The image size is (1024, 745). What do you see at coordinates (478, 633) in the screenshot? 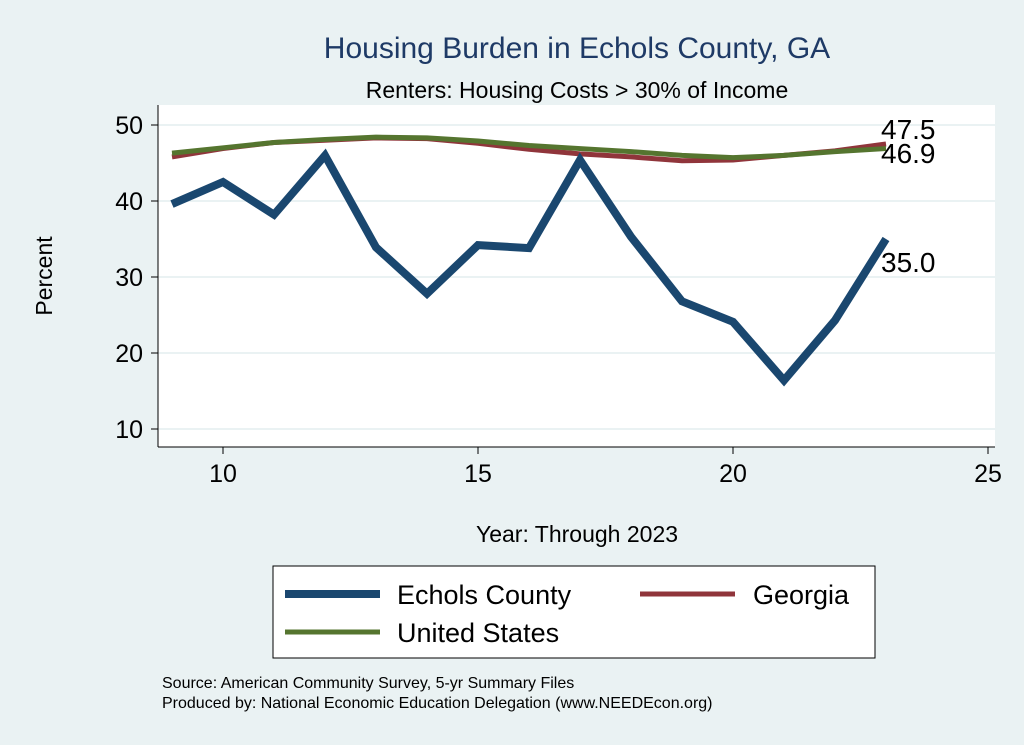
I see `legend-label-us: United States` at bounding box center [478, 633].